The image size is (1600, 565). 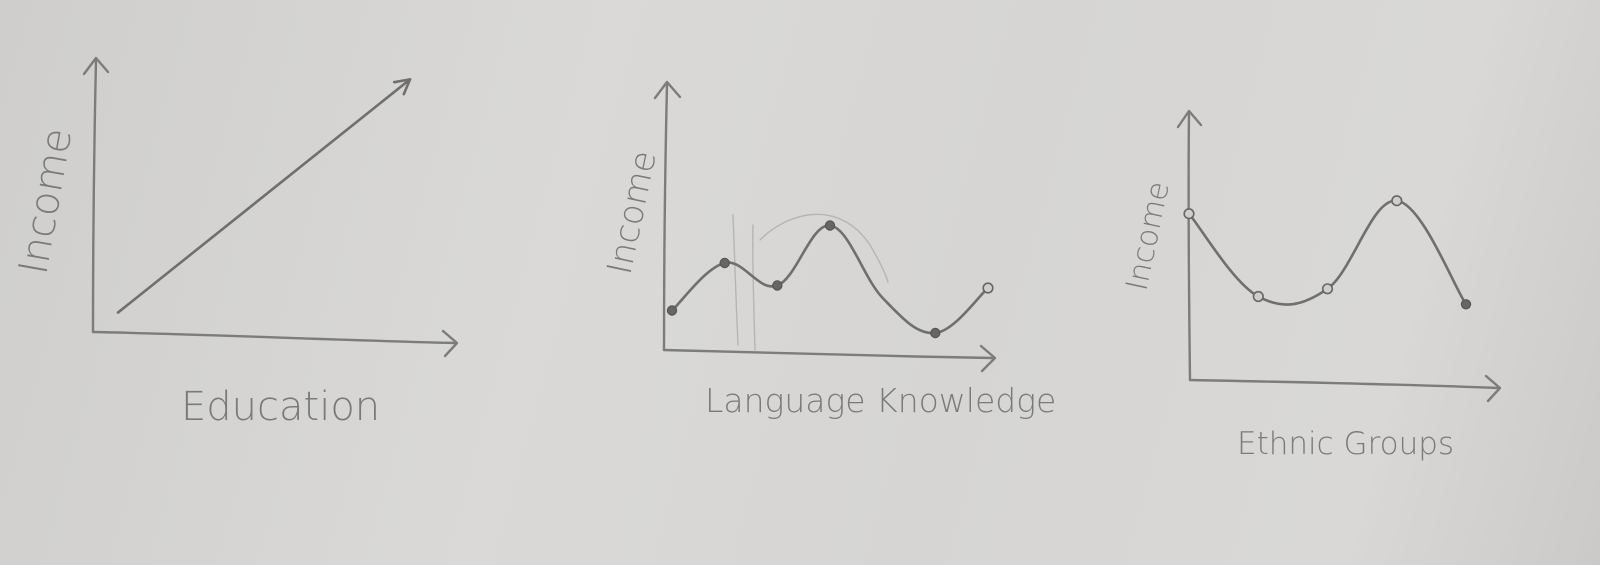 What do you see at coordinates (880, 400) in the screenshot?
I see `x-axis-label: Language Knowledge` at bounding box center [880, 400].